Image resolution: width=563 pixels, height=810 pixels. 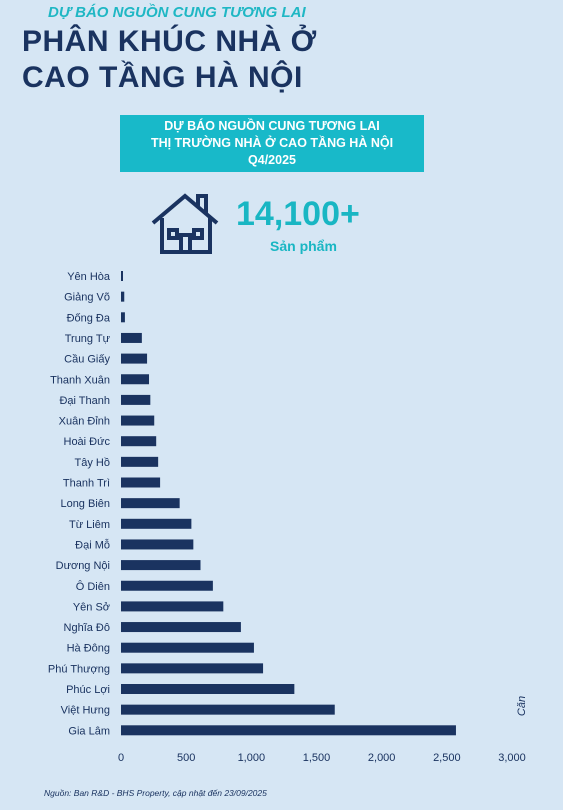 What do you see at coordinates (177, 12) in the screenshot?
I see `header-subtitle: DỰ BÁO NGUỒN CUNG TƯƠNG LAI` at bounding box center [177, 12].